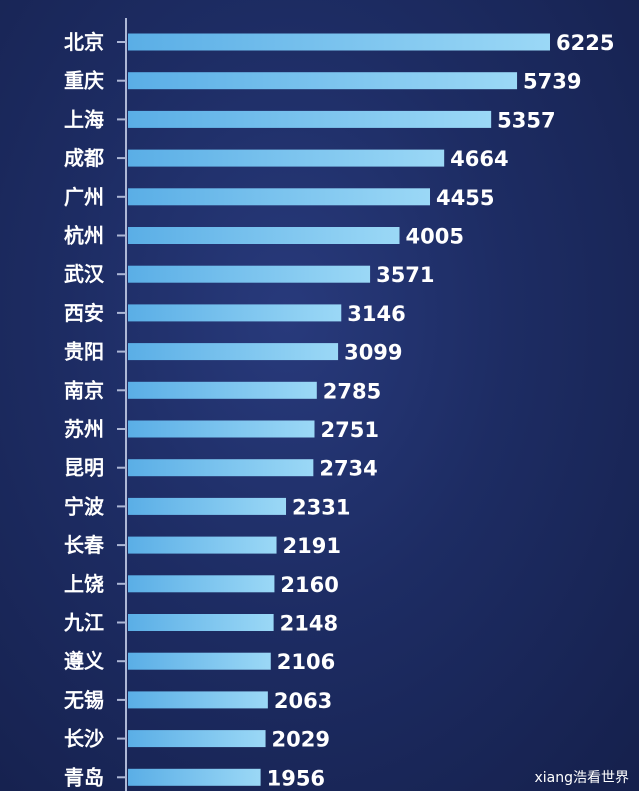  What do you see at coordinates (84, 42) in the screenshot?
I see `category-label: 北京` at bounding box center [84, 42].